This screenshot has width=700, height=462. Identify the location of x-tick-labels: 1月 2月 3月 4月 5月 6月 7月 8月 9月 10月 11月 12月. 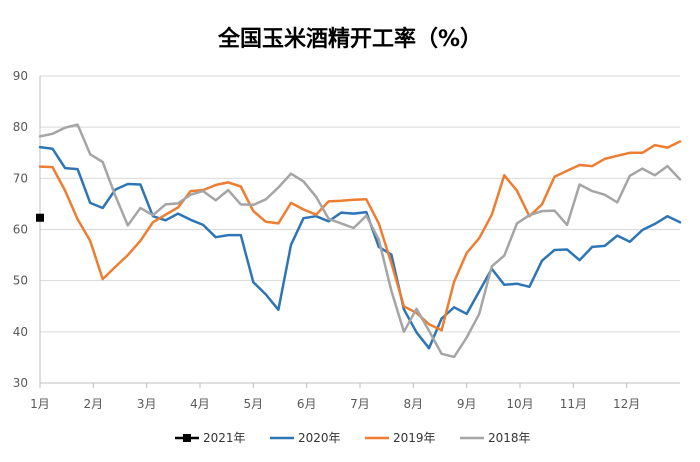
(335, 404).